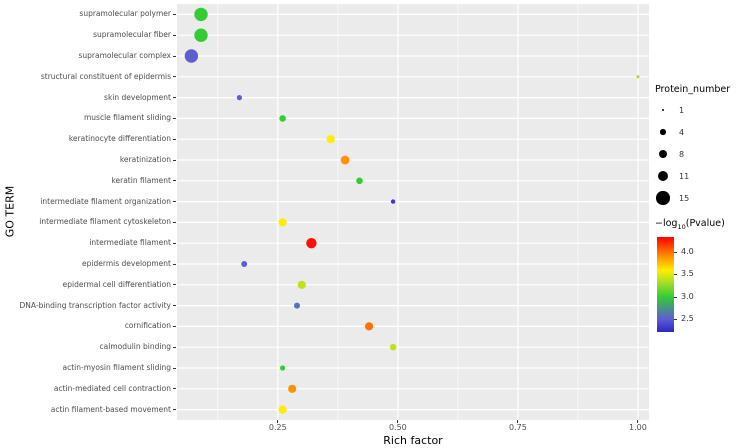 Image resolution: width=753 pixels, height=448 pixels. I want to click on size-legend-value: 15, so click(684, 198).